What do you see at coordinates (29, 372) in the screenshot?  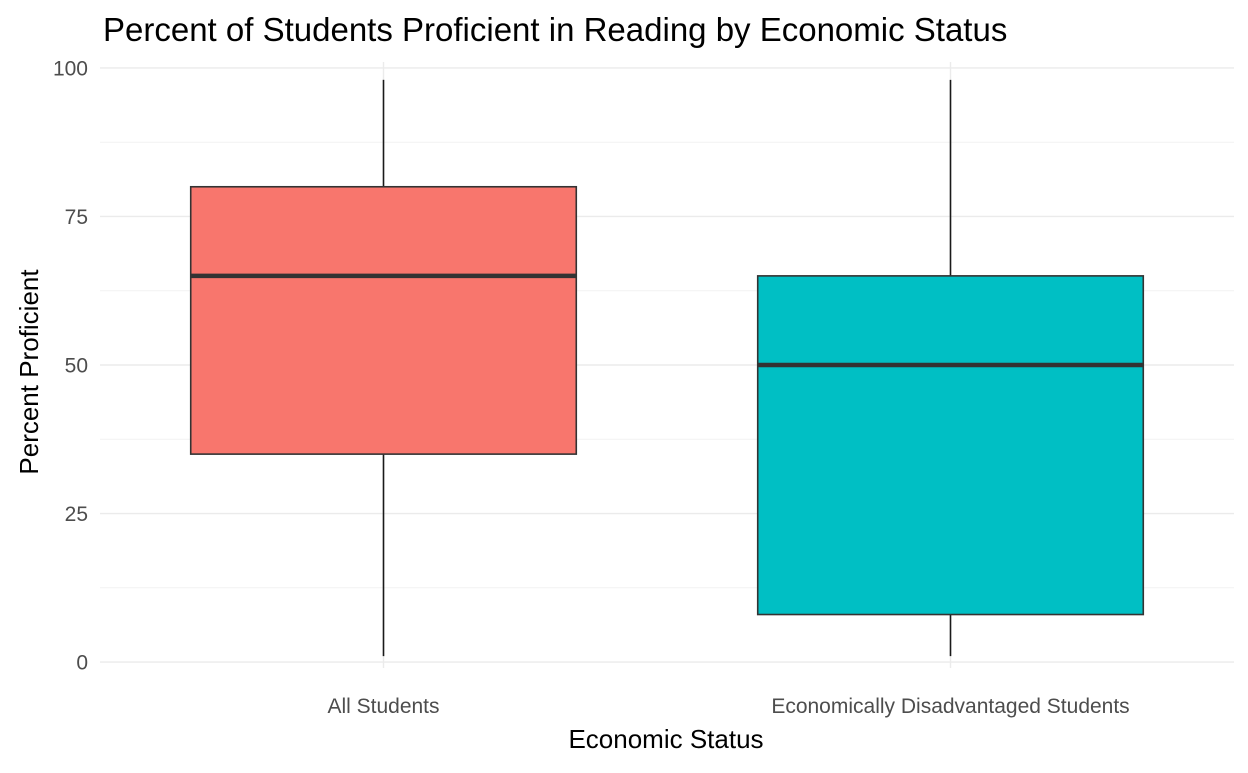 I see `y-axis-title: Percent Proficient` at bounding box center [29, 372].